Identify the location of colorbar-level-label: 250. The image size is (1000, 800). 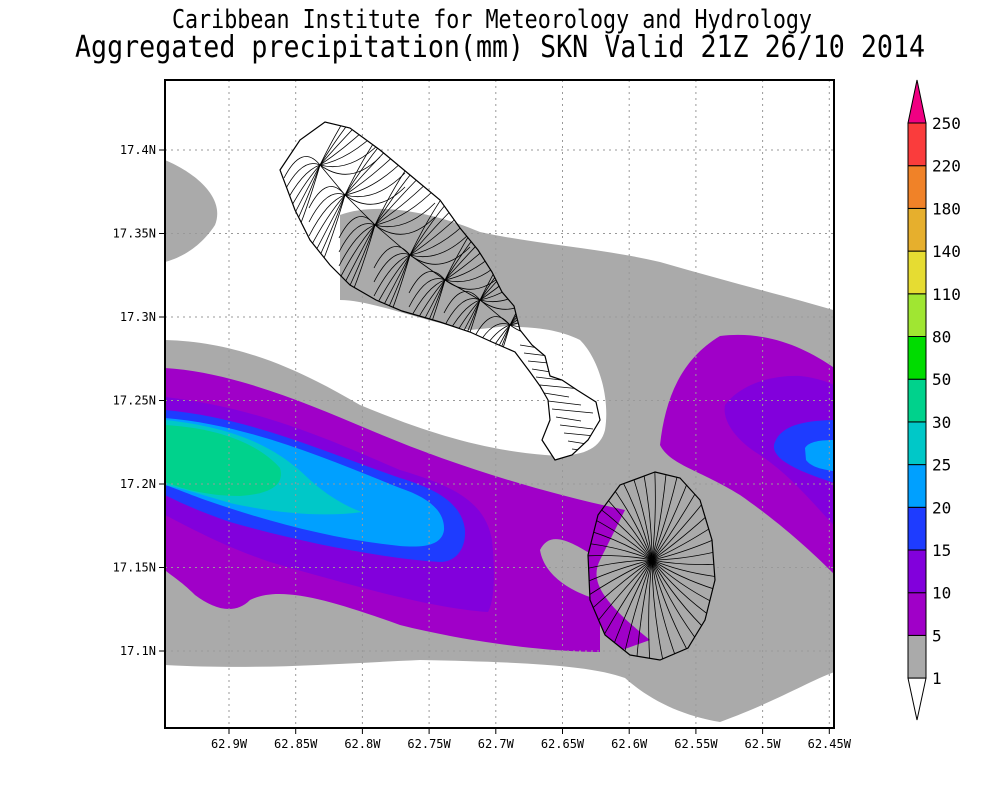
(946, 123).